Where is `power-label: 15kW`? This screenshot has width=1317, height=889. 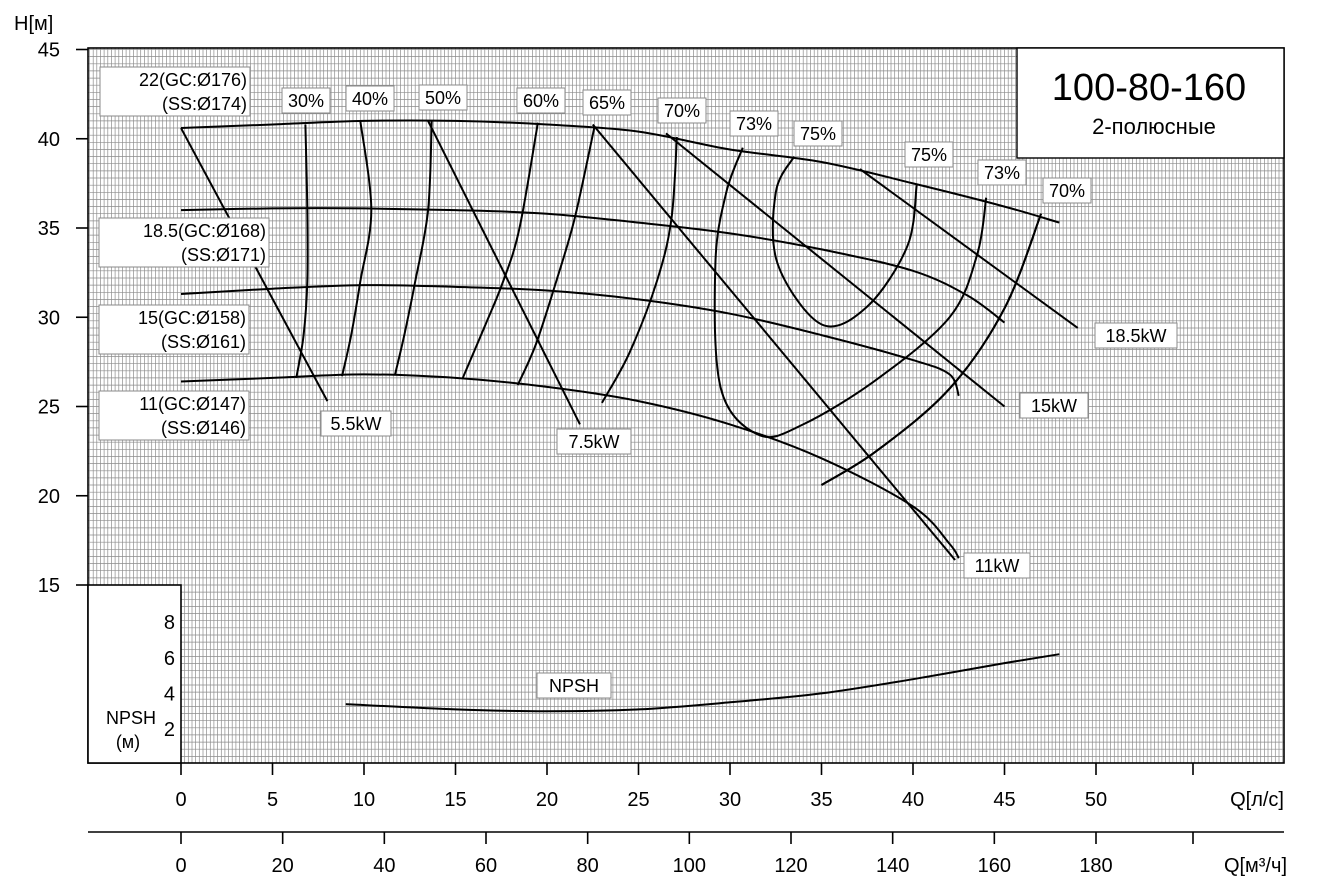 power-label: 15kW is located at coordinates (1054, 406).